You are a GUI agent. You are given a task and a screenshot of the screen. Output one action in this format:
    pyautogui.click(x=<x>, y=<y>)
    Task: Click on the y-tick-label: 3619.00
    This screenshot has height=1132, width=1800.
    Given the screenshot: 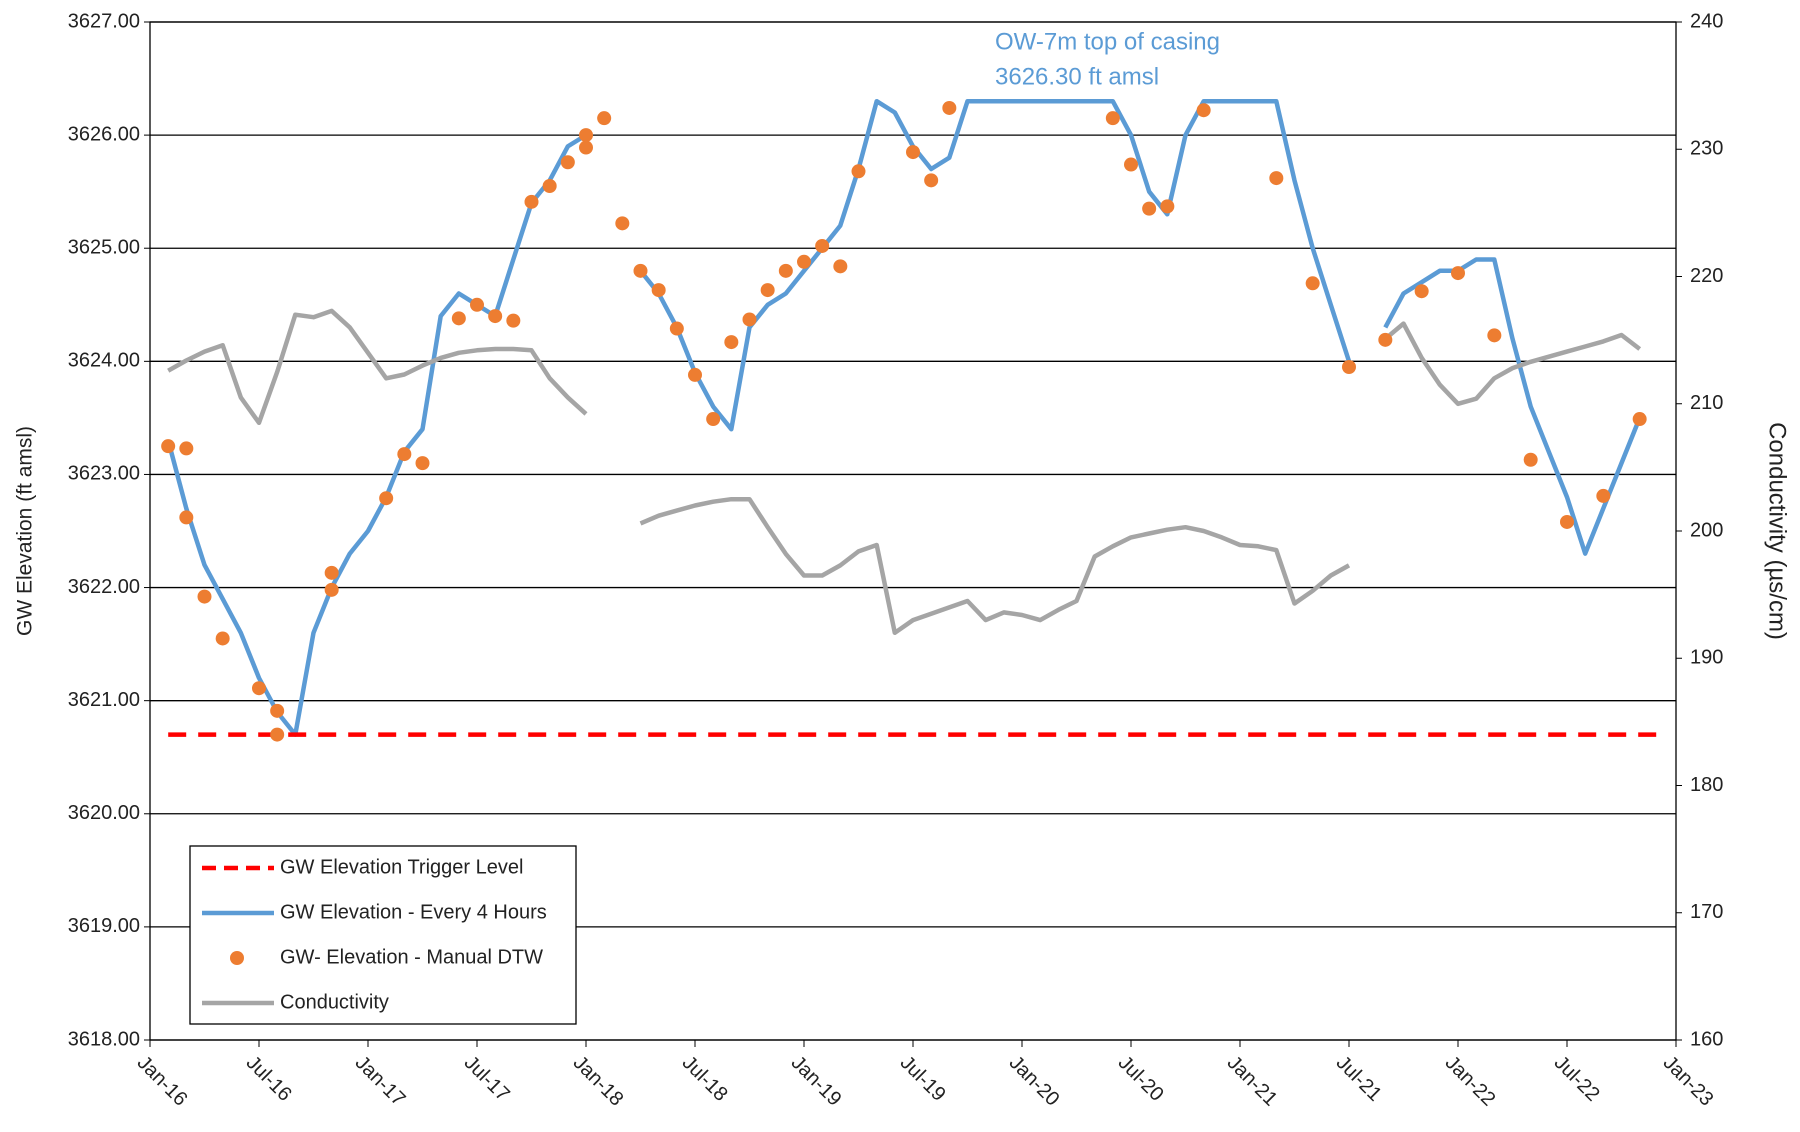 What is the action you would take?
    pyautogui.click(x=104, y=926)
    